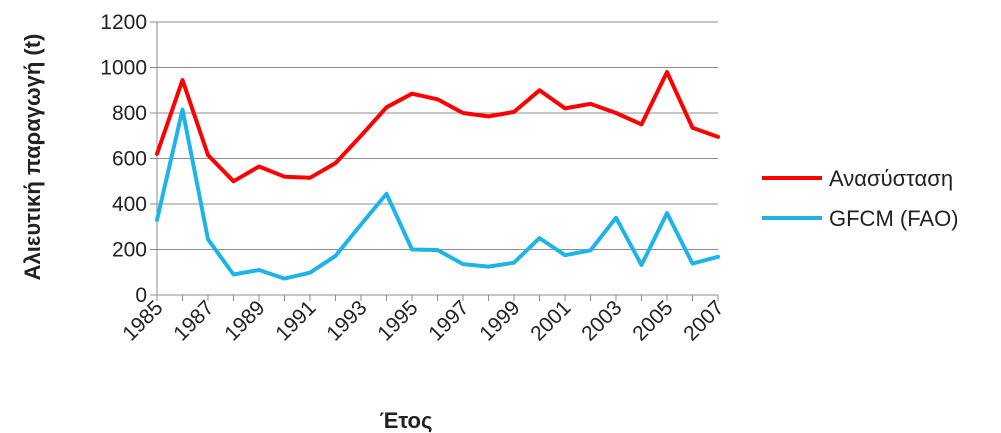 The image size is (1001, 433). What do you see at coordinates (406, 420) in the screenshot?
I see `x-axis-title: Έτος` at bounding box center [406, 420].